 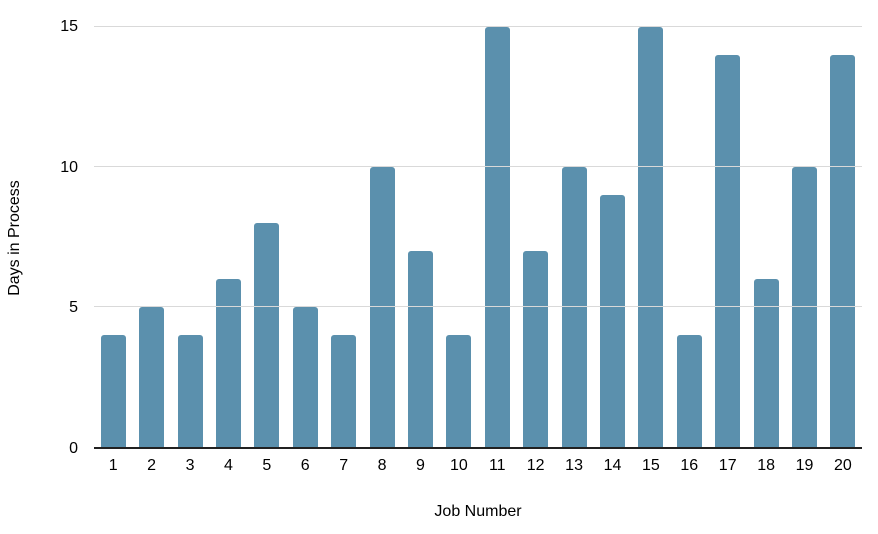 What do you see at coordinates (69, 167) in the screenshot?
I see `y-tick-label-10: 10` at bounding box center [69, 167].